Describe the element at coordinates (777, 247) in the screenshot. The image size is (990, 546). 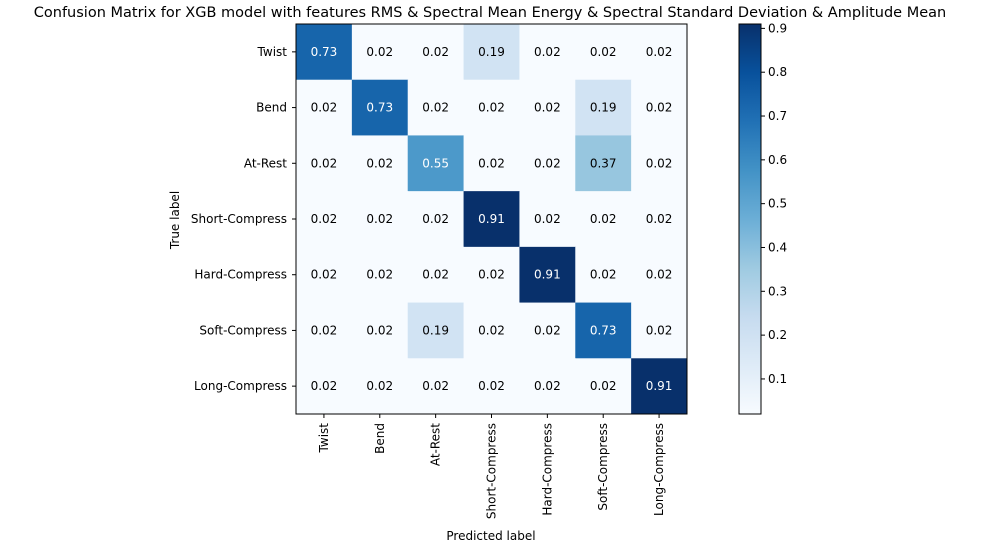
I see `colorbar-tick-label: 0.4` at that location.